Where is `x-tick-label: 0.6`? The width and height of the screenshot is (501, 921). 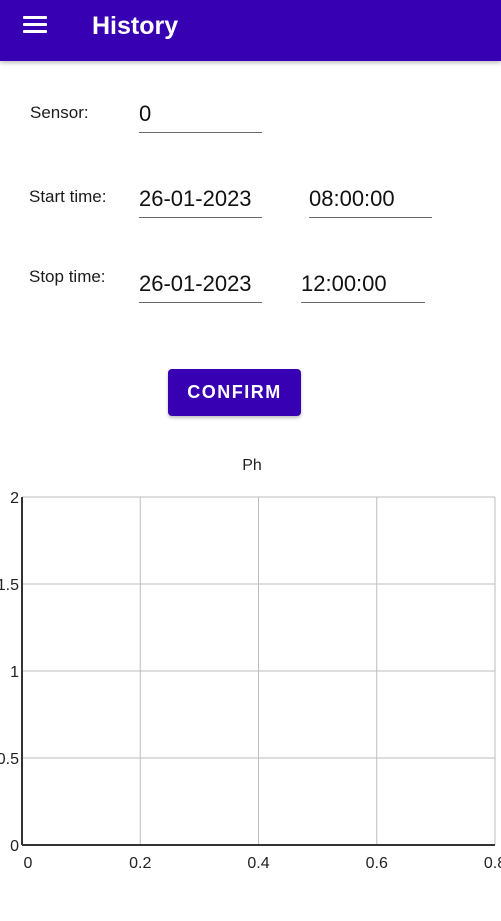 x-tick-label: 0.6 is located at coordinates (377, 863).